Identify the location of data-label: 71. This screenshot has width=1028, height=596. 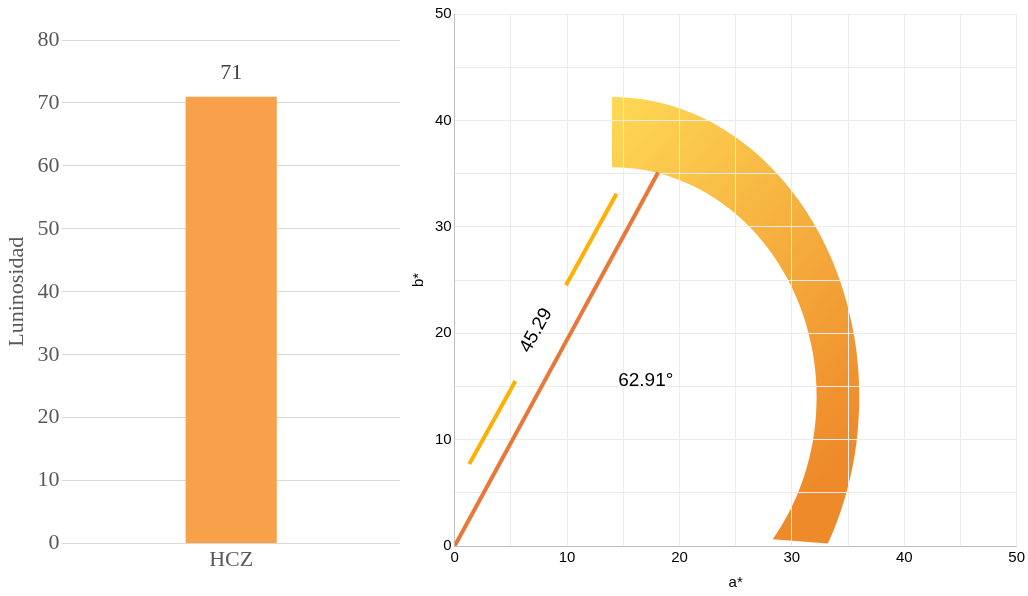
(231, 72).